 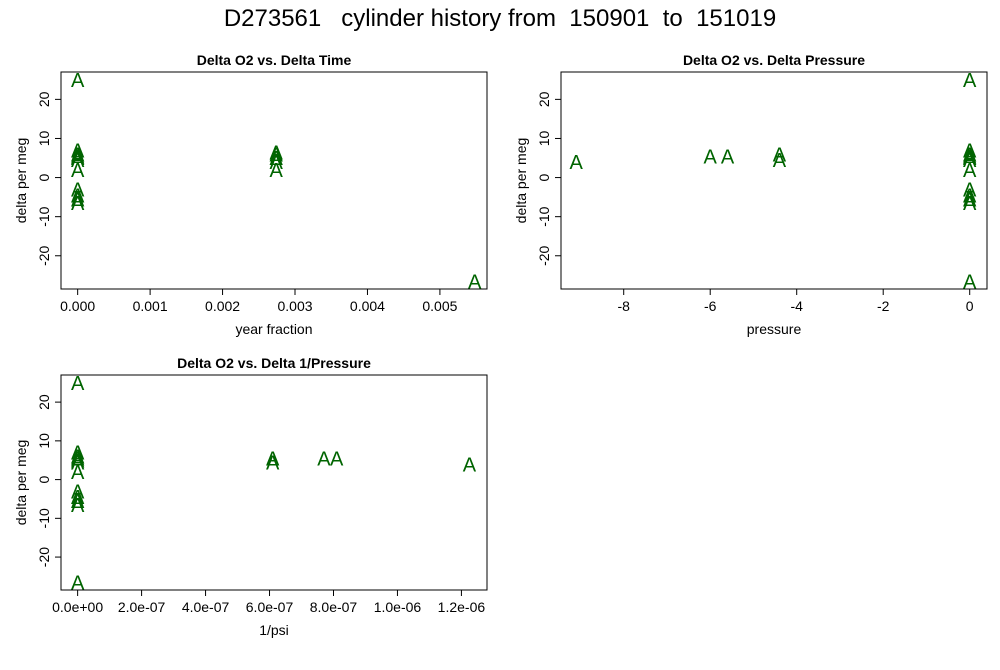 What do you see at coordinates (623, 306) in the screenshot?
I see `x-tick-label: -8` at bounding box center [623, 306].